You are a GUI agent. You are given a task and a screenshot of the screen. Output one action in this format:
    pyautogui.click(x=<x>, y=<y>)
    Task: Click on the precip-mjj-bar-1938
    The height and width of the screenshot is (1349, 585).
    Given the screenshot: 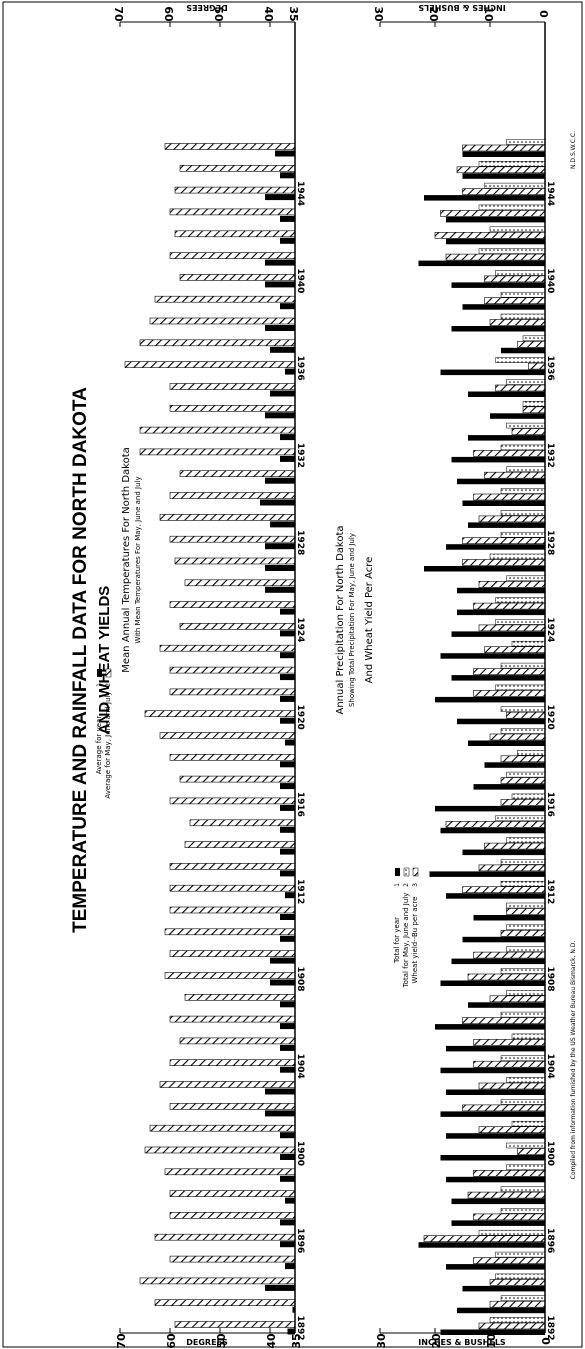 What is the action you would take?
    pyautogui.click(x=523, y=316)
    